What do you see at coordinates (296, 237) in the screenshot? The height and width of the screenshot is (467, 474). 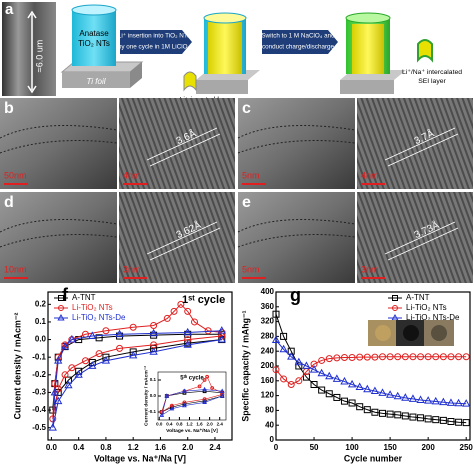 I see `tem-image` at bounding box center [296, 237].